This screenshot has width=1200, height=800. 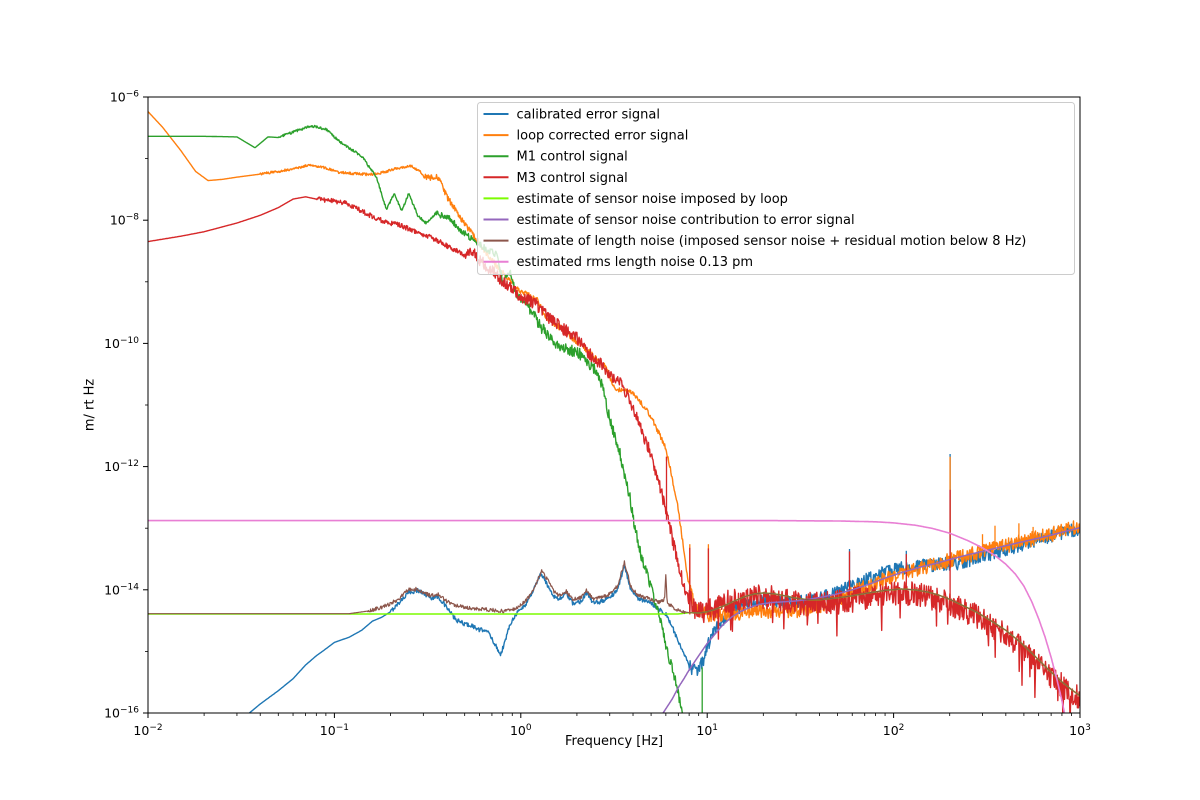 I want to click on legend-item: estimate of sensor noise imposed by loop, so click(x=635, y=199).